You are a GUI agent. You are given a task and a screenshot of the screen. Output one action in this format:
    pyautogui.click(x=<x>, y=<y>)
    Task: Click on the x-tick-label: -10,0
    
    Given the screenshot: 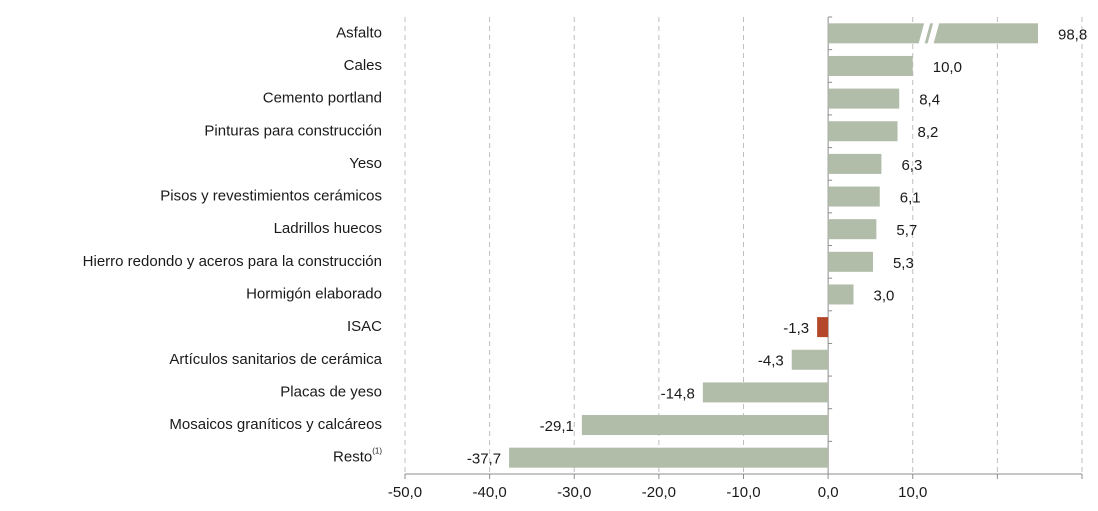 What is the action you would take?
    pyautogui.click(x=743, y=492)
    